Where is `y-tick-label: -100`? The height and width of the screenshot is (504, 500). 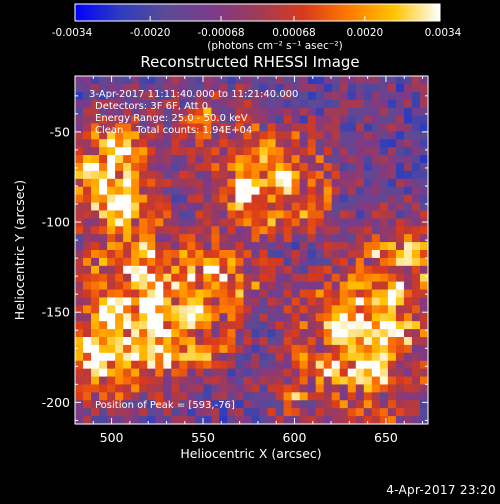 y-tick-label: -100 is located at coordinates (56, 222).